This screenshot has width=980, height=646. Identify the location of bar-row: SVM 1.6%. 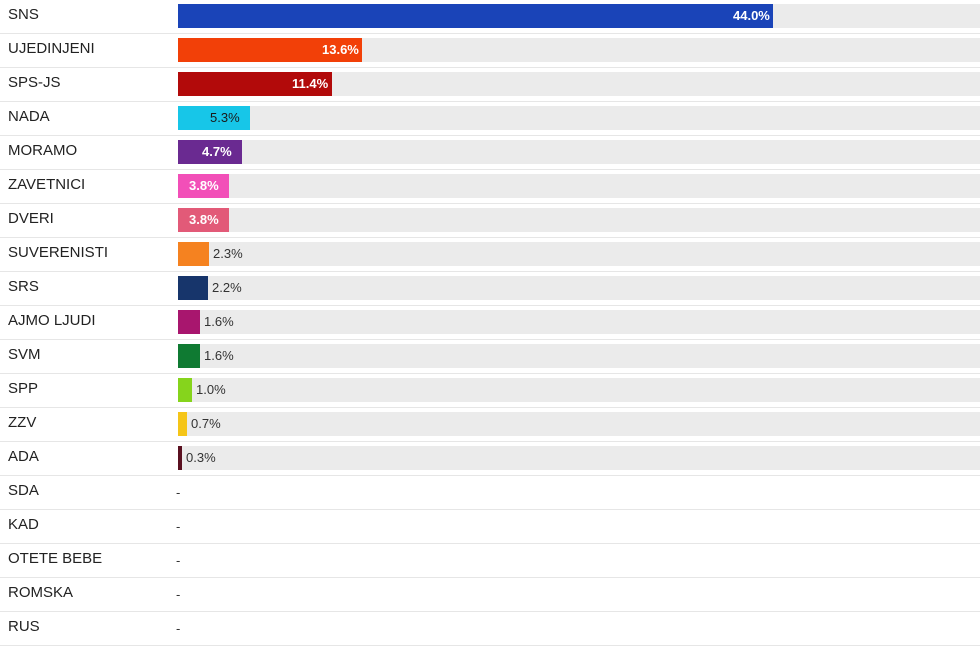
(490, 357).